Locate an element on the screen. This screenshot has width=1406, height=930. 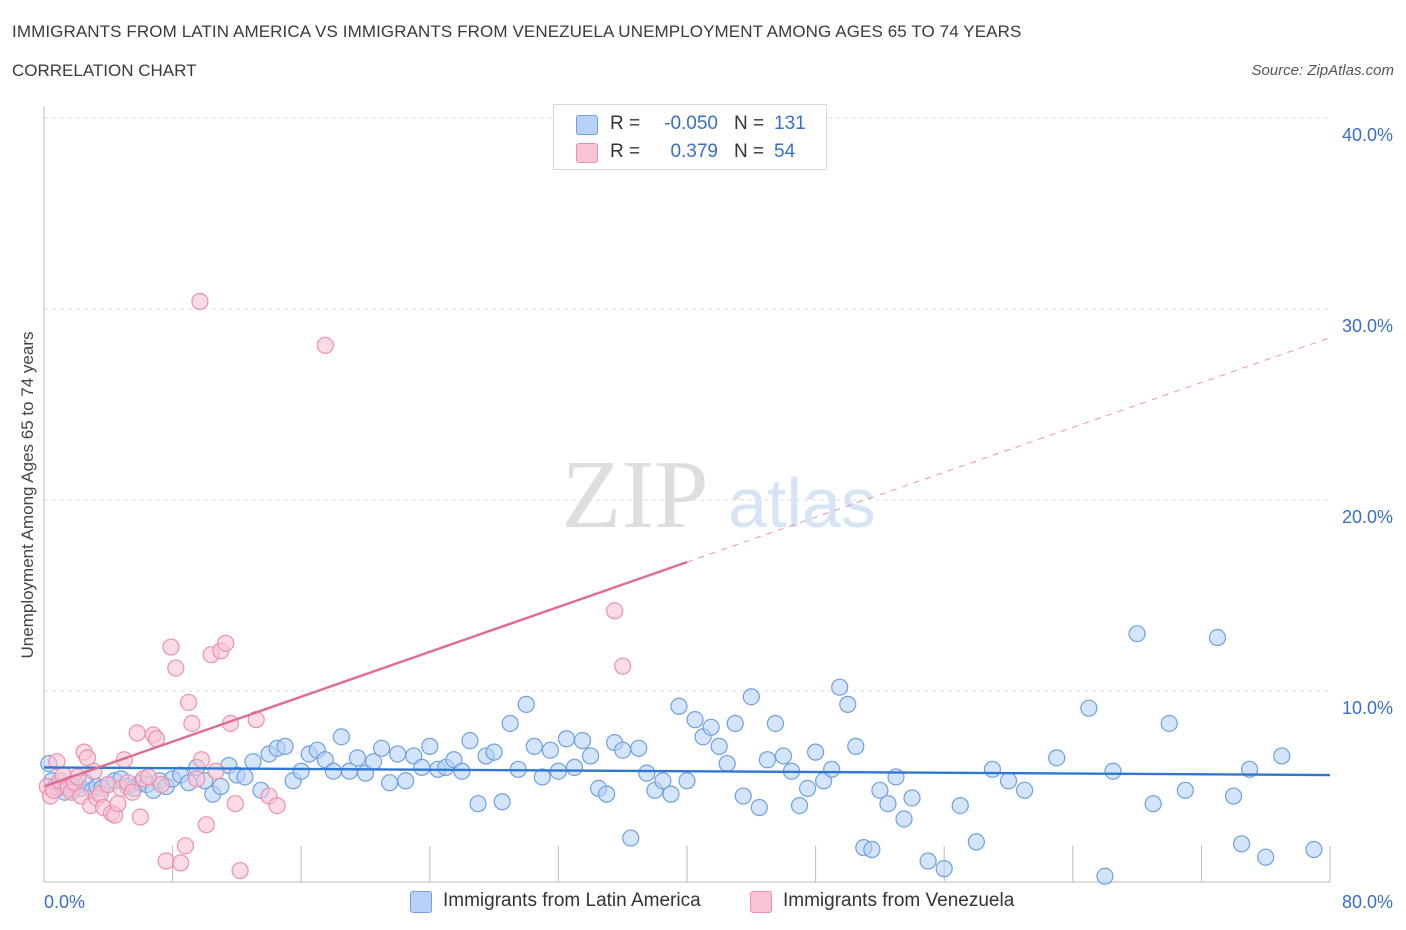
bottom-legend-swatch-pink is located at coordinates (761, 902).